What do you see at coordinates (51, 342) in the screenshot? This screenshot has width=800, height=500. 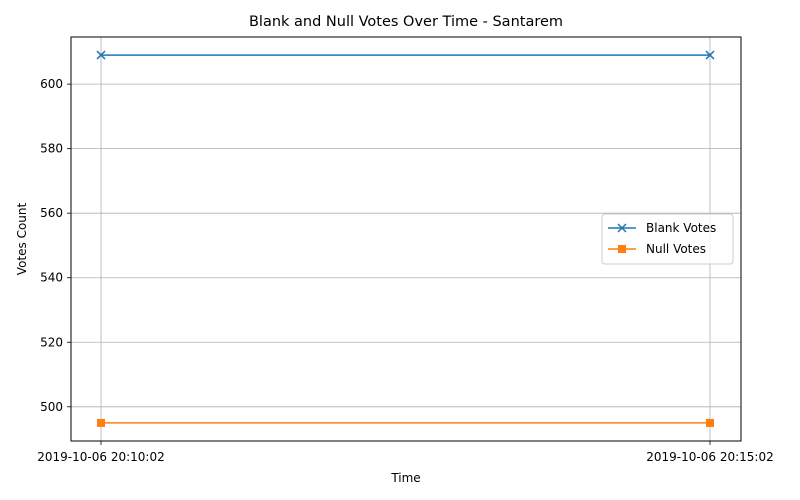 I see `y-tick-label: 520` at bounding box center [51, 342].